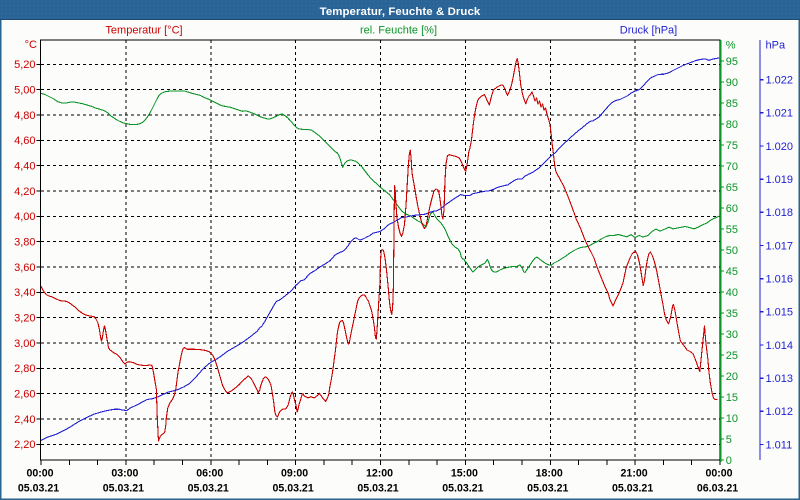 This screenshot has width=800, height=500. What do you see at coordinates (732, 314) in the screenshot?
I see `svg-text: 35` at bounding box center [732, 314].